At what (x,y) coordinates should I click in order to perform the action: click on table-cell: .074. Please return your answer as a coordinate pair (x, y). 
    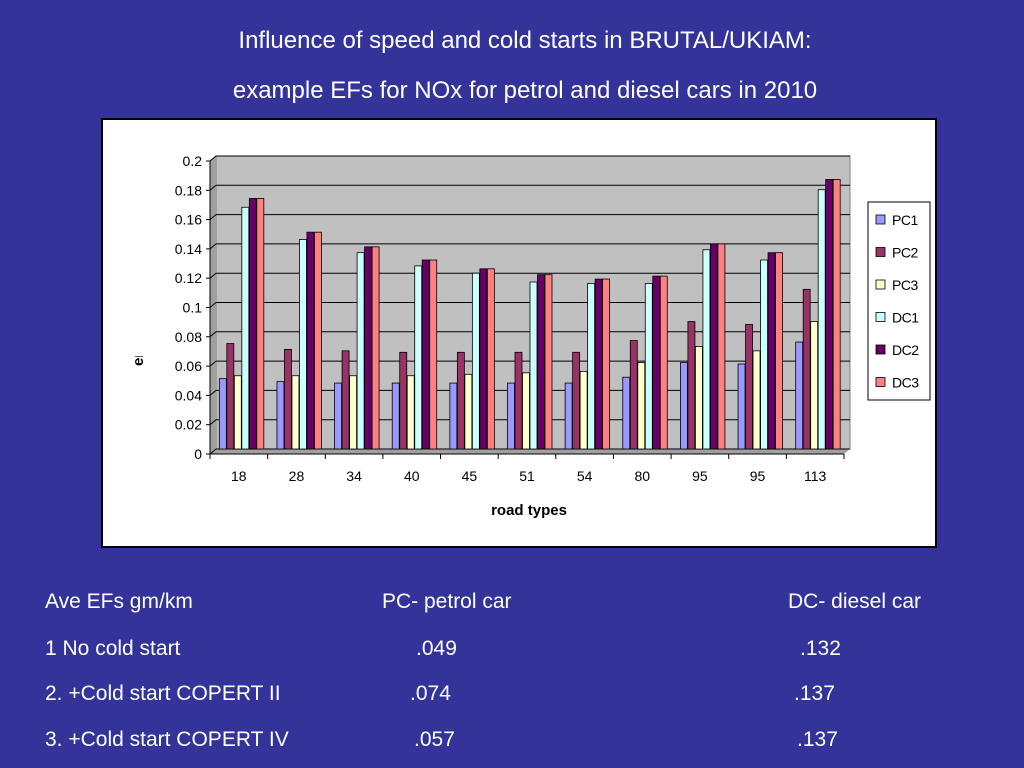
    Looking at the image, I should click on (430, 693).